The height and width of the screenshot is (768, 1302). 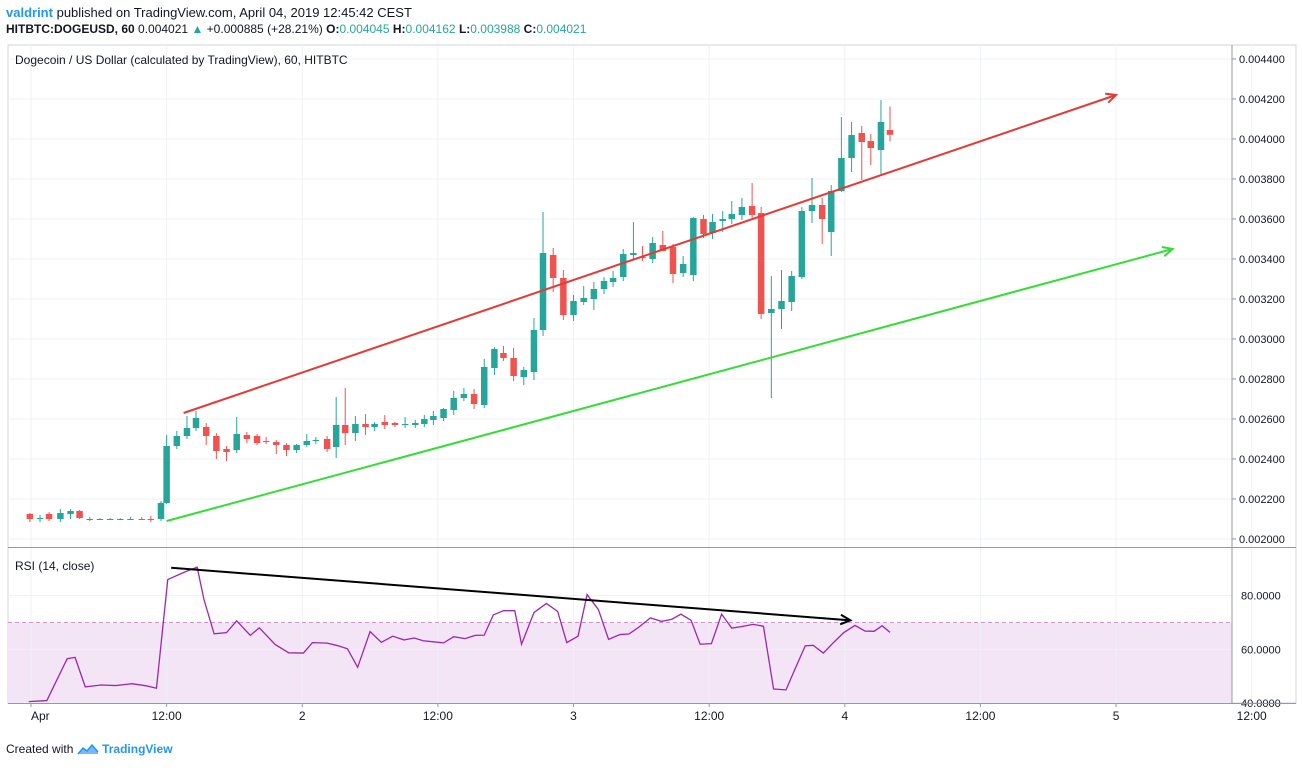 What do you see at coordinates (1262, 60) in the screenshot?
I see `price-tick-label: 0.004400` at bounding box center [1262, 60].